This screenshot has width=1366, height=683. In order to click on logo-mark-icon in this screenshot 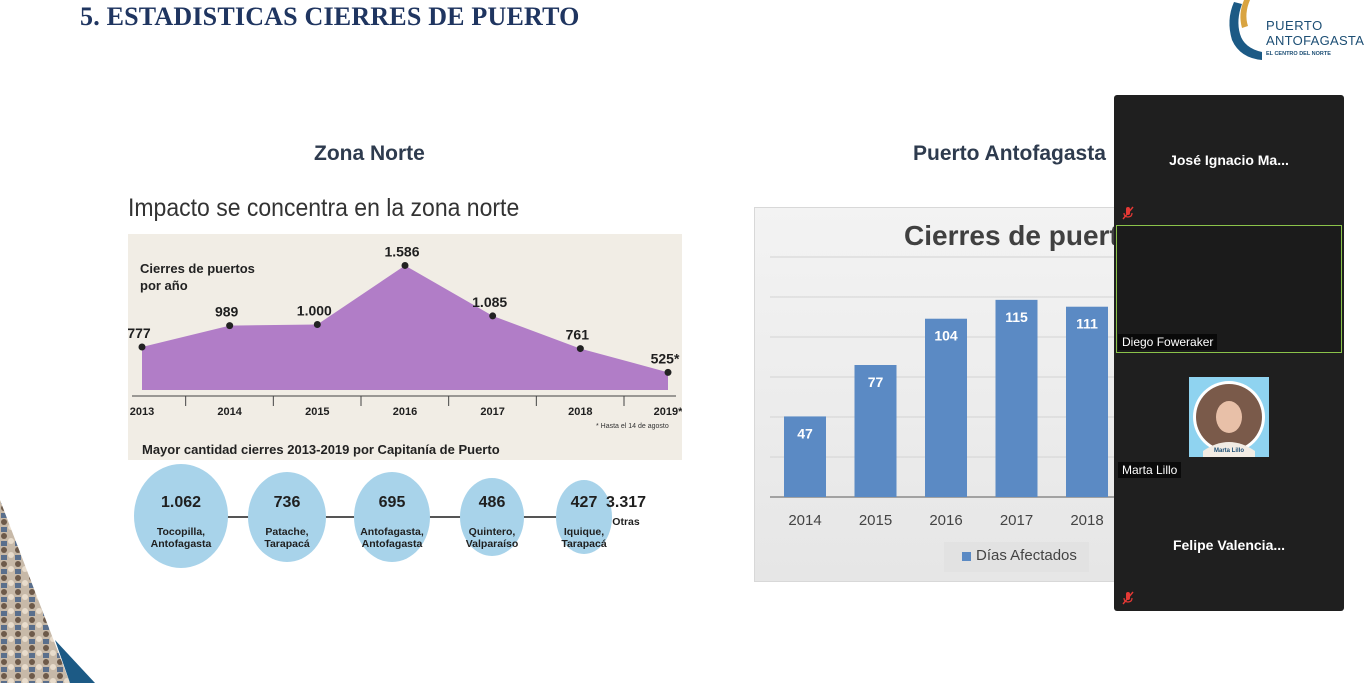, I will do `click(1245, 30)`.